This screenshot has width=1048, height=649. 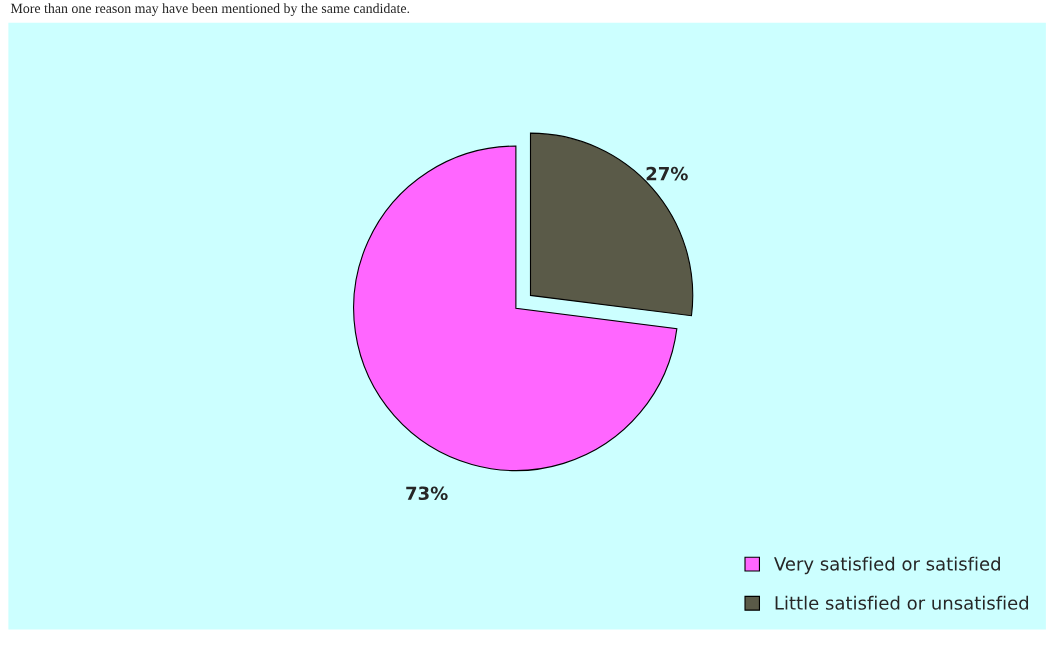 I want to click on legend-label: Little satisfied or unsatisfied, so click(x=902, y=602).